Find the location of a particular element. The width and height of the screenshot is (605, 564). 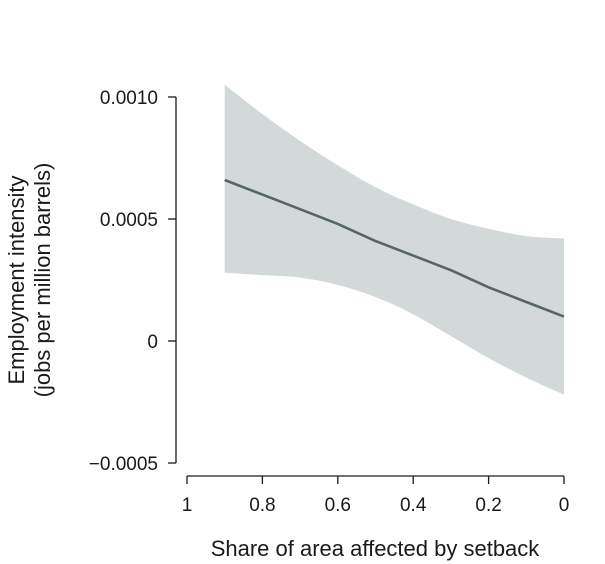

x-tick-label: 0.4 is located at coordinates (413, 505).